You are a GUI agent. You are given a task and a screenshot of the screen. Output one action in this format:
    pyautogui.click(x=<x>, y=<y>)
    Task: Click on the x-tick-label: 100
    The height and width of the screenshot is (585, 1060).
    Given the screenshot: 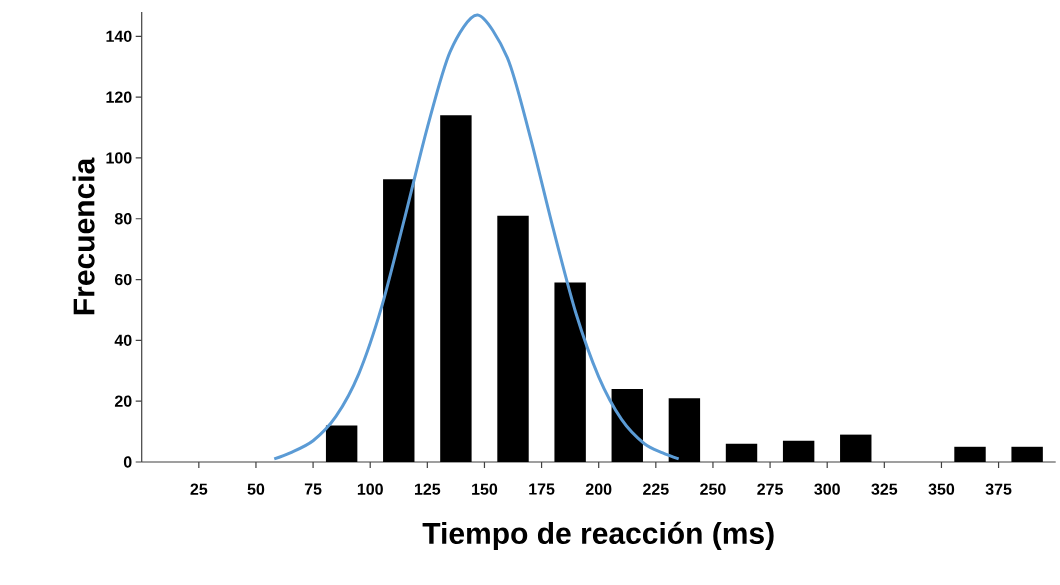 What is the action you would take?
    pyautogui.click(x=370, y=489)
    